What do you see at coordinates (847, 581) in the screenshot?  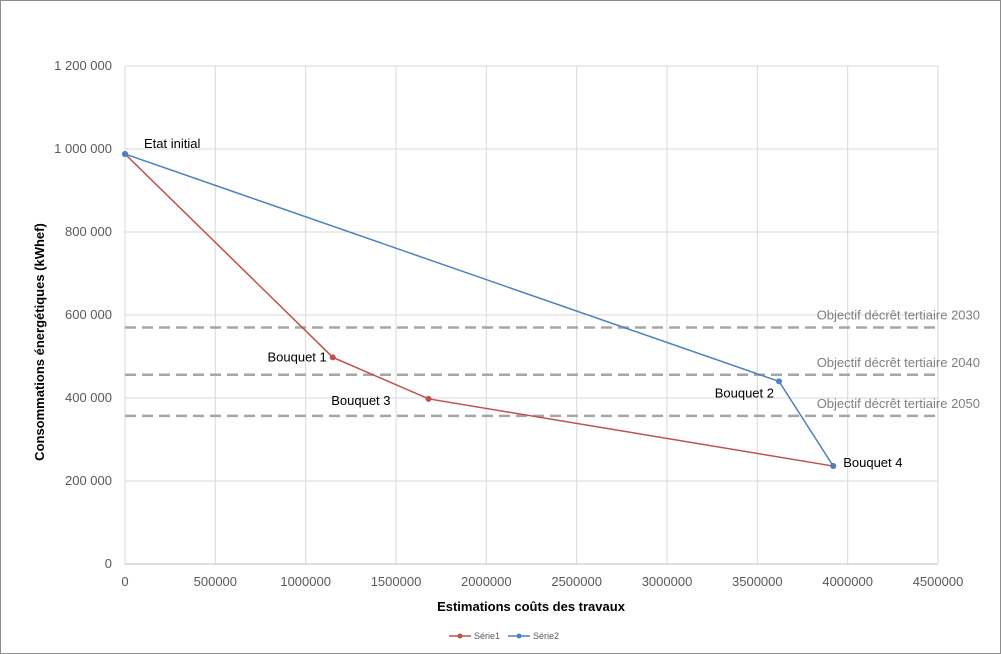 I see `x-tick-label: 4000000` at bounding box center [847, 581].